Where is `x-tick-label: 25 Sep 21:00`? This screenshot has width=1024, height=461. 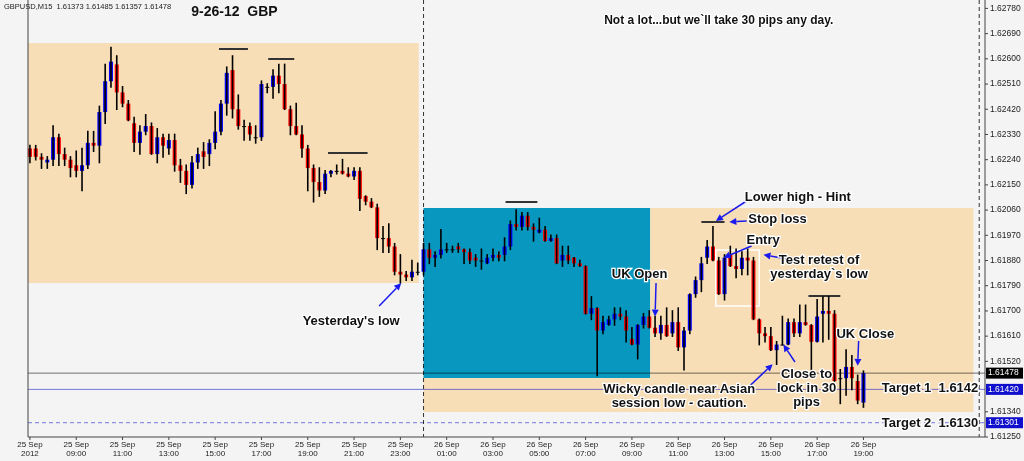
x-tick-label: 25 Sep 21:00 is located at coordinates (354, 449).